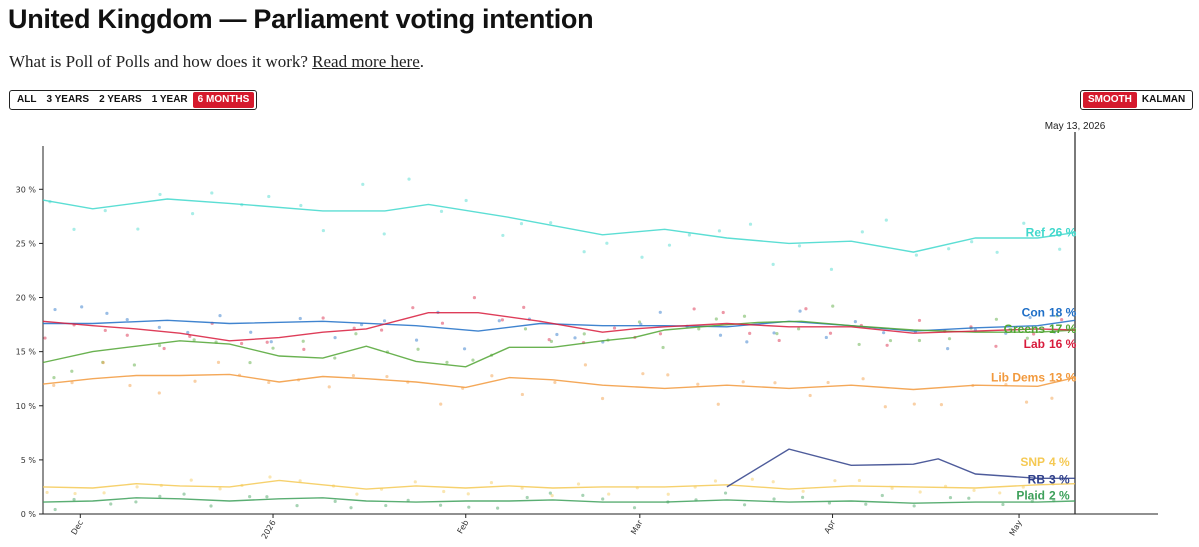 The image size is (1199, 547). I want to click on range-button-6-months: 6 MONTHS, so click(223, 100).